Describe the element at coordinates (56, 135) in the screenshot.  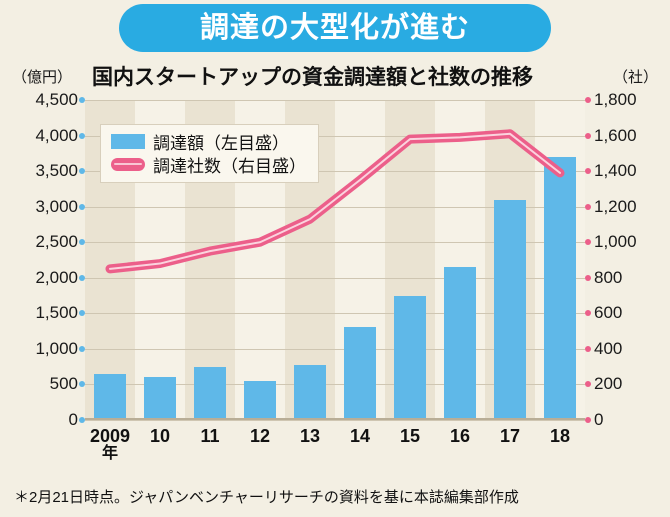
I see `left-axis-tick-label: 4,000` at that location.